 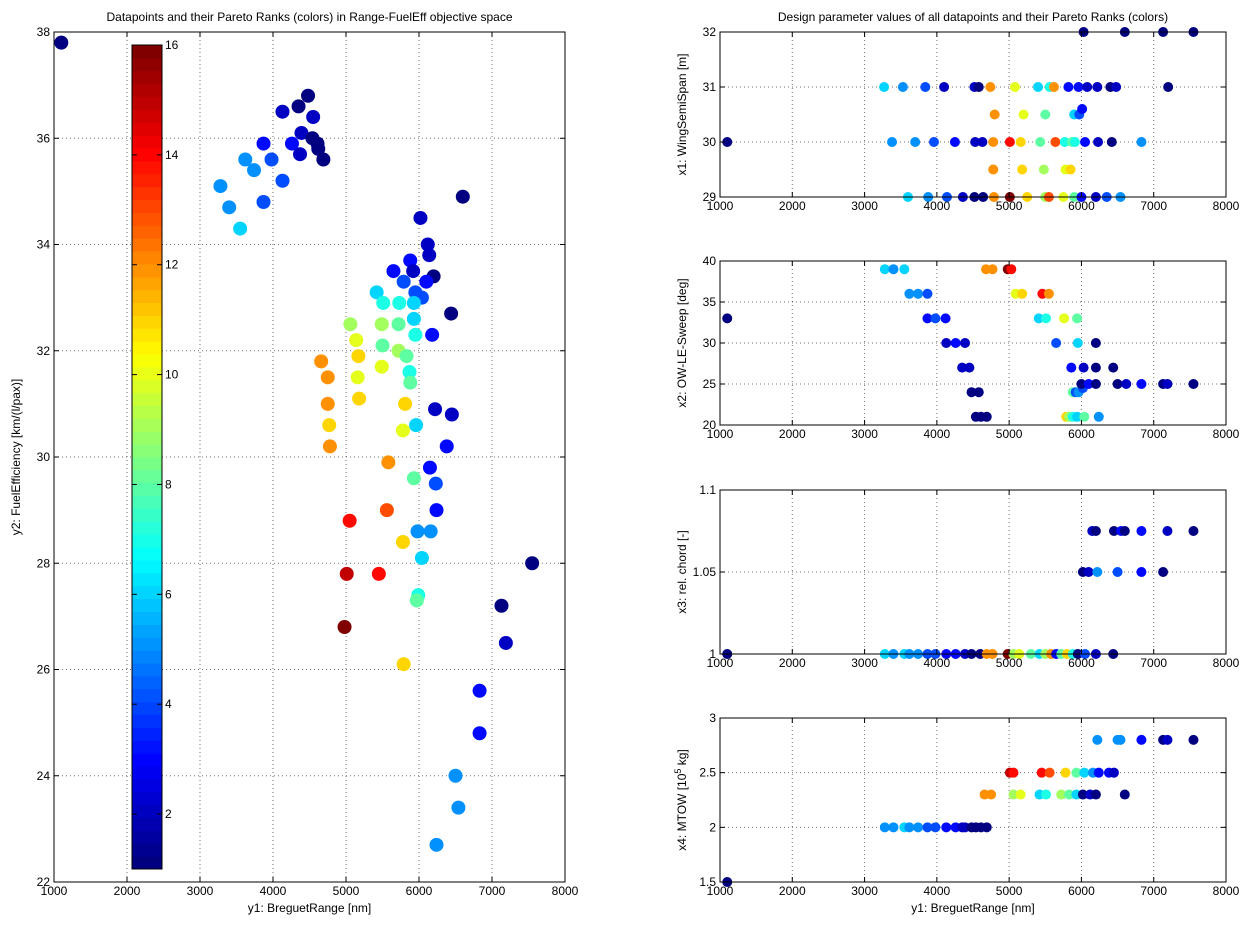 I want to click on tick-label-y: 31, so click(x=710, y=87).